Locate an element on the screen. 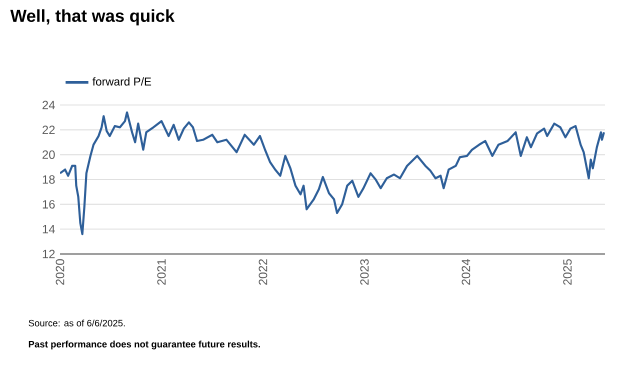  x-tick-label: 2024 is located at coordinates (466, 272).